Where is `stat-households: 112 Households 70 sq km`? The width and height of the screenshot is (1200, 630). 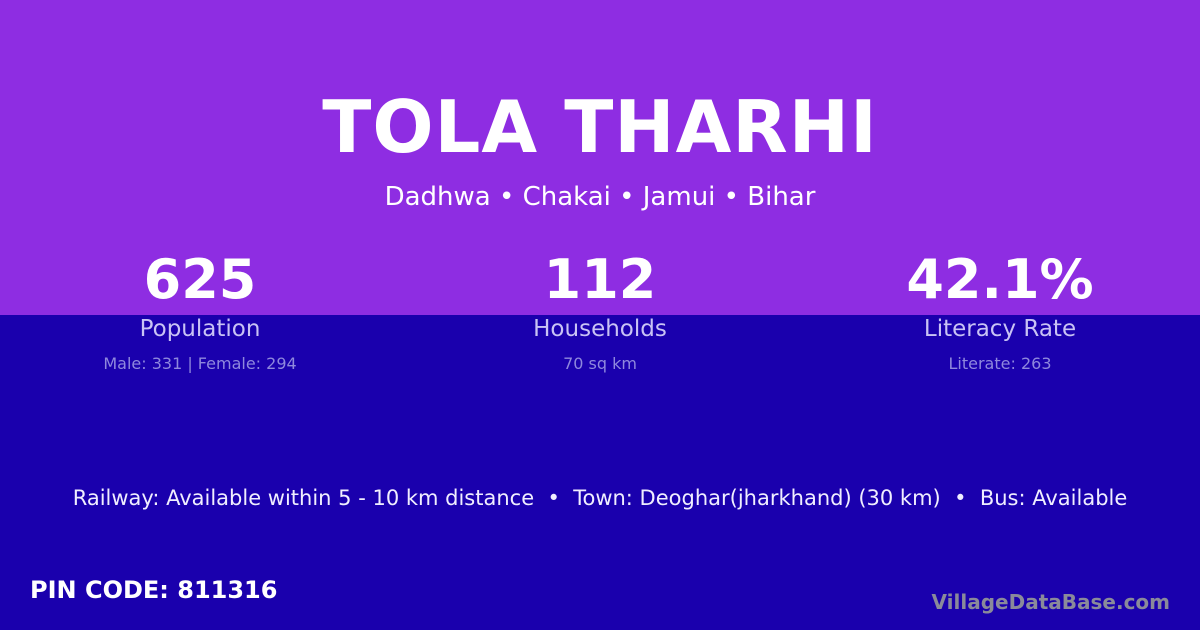 stat-households: 112 Households 70 sq km is located at coordinates (600, 311).